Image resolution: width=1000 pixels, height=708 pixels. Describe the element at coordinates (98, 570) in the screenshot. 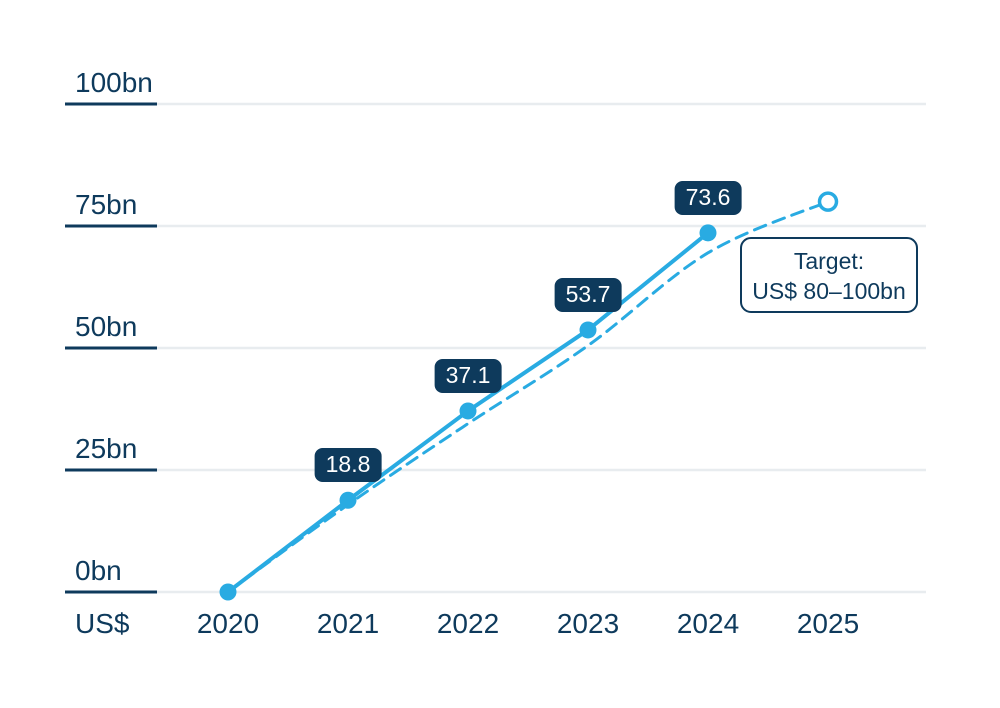

I see `y-axis-tick-label: 0bn` at that location.